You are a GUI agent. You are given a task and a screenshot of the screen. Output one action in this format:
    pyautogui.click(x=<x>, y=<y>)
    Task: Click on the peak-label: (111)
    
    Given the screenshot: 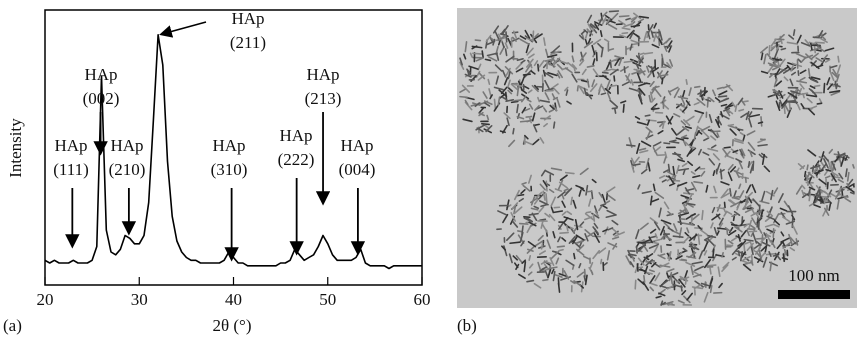 What is the action you would take?
    pyautogui.click(x=71, y=169)
    